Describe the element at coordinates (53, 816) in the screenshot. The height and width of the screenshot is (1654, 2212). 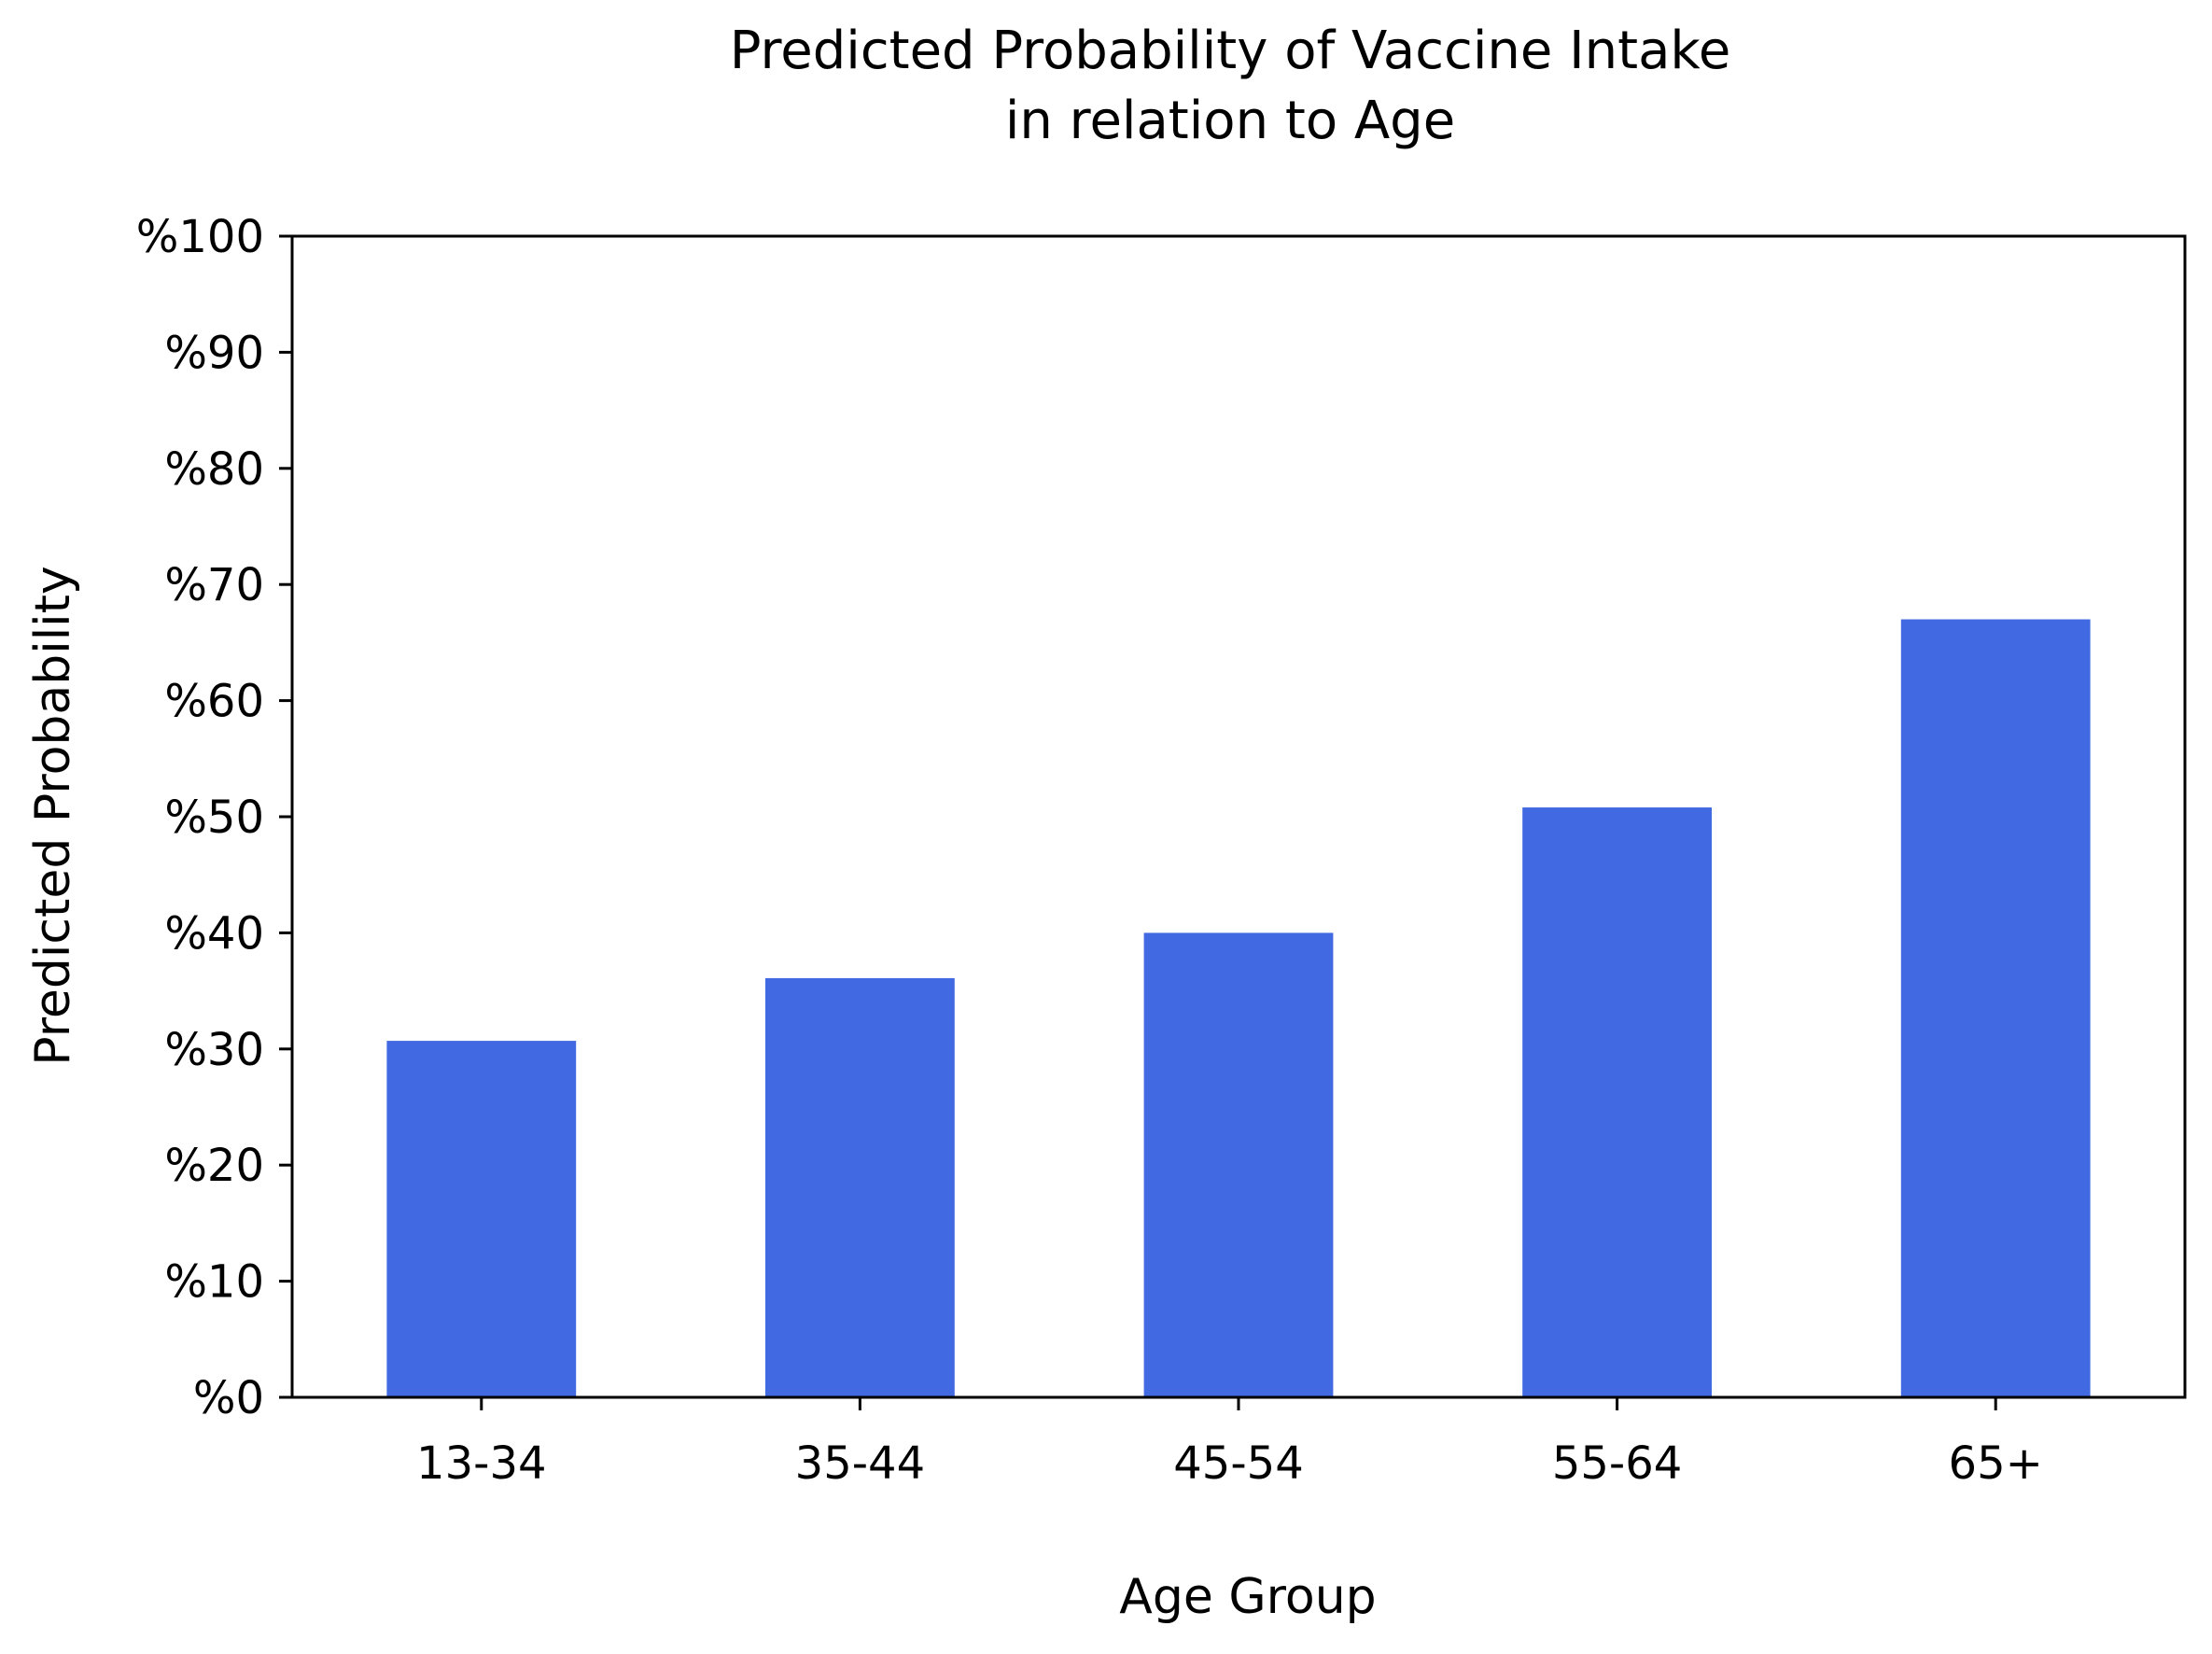
I see `y-axis-label: Predicted Probability` at that location.